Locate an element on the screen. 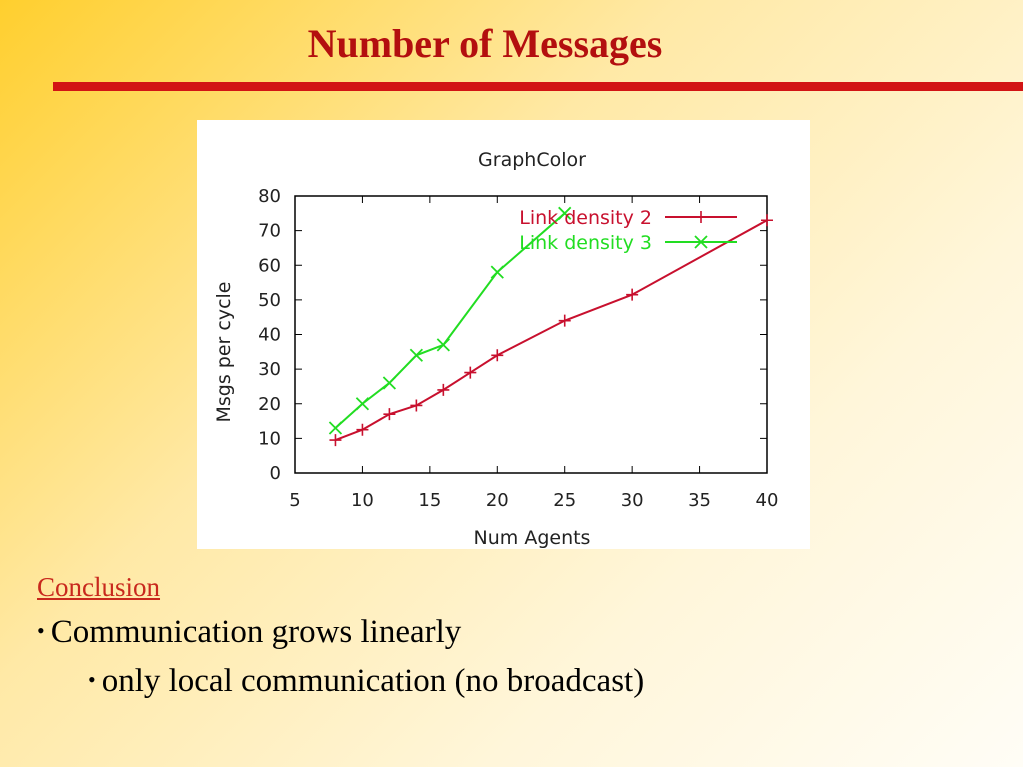 The width and height of the screenshot is (1023, 767). bullet-item: • Communication grows linearly is located at coordinates (249, 632).